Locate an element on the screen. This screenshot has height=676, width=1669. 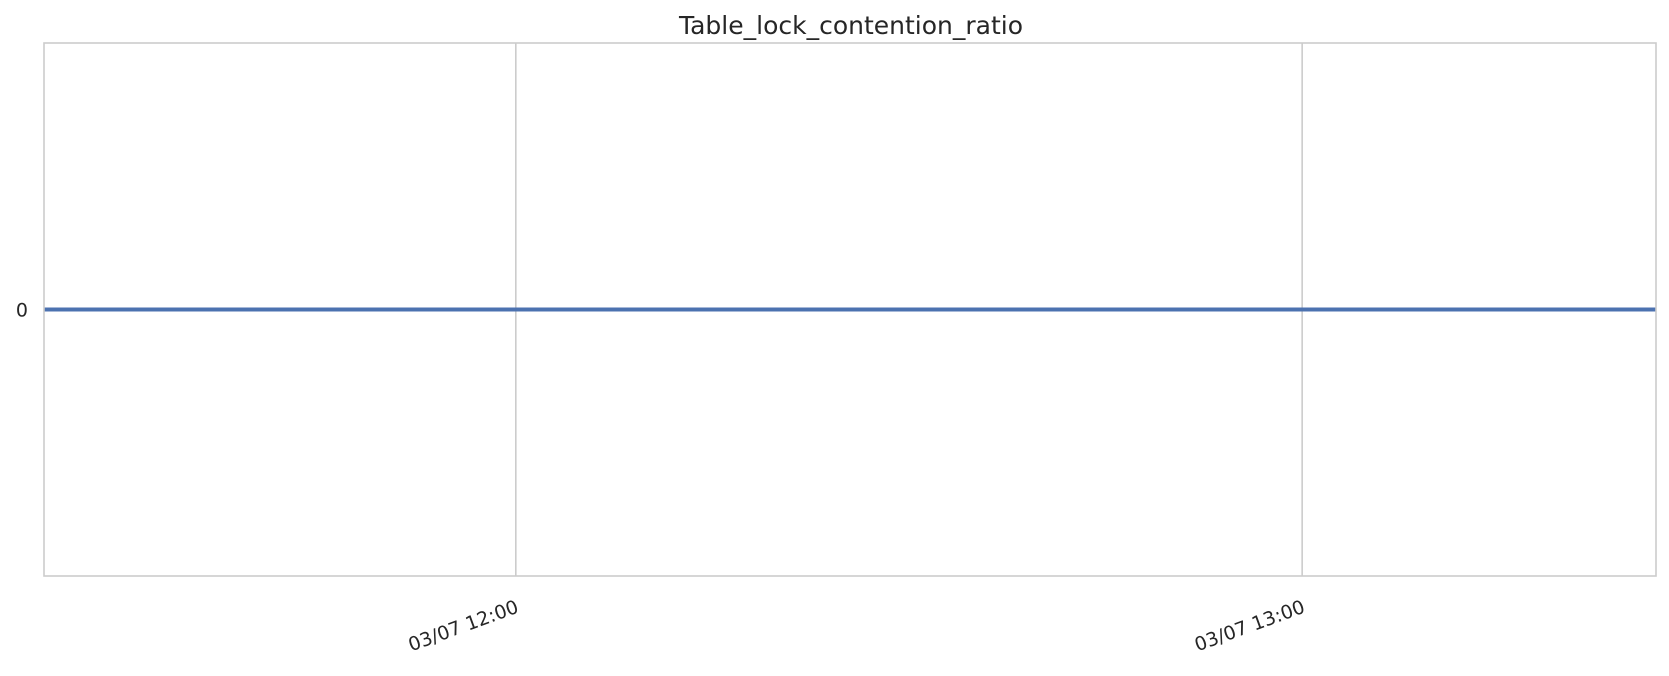
y-tick-label: 0 is located at coordinates (22, 311).